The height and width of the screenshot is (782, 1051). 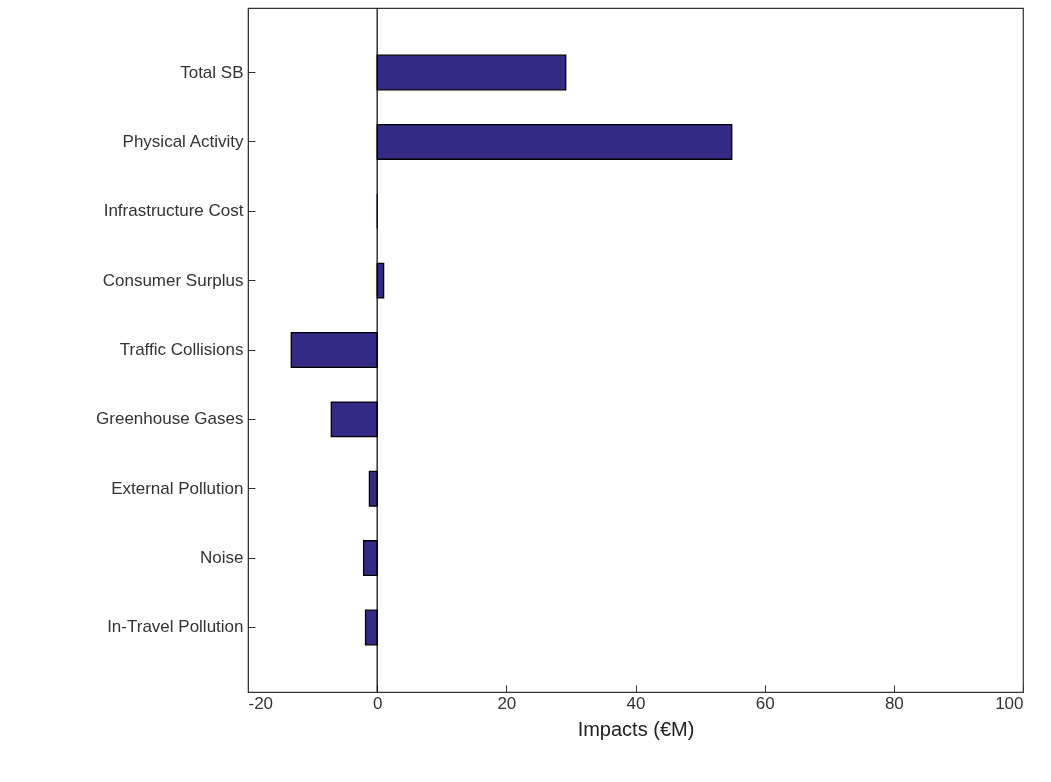 What do you see at coordinates (173, 211) in the screenshot?
I see `y-tick-label: Infrastructure Cost` at bounding box center [173, 211].